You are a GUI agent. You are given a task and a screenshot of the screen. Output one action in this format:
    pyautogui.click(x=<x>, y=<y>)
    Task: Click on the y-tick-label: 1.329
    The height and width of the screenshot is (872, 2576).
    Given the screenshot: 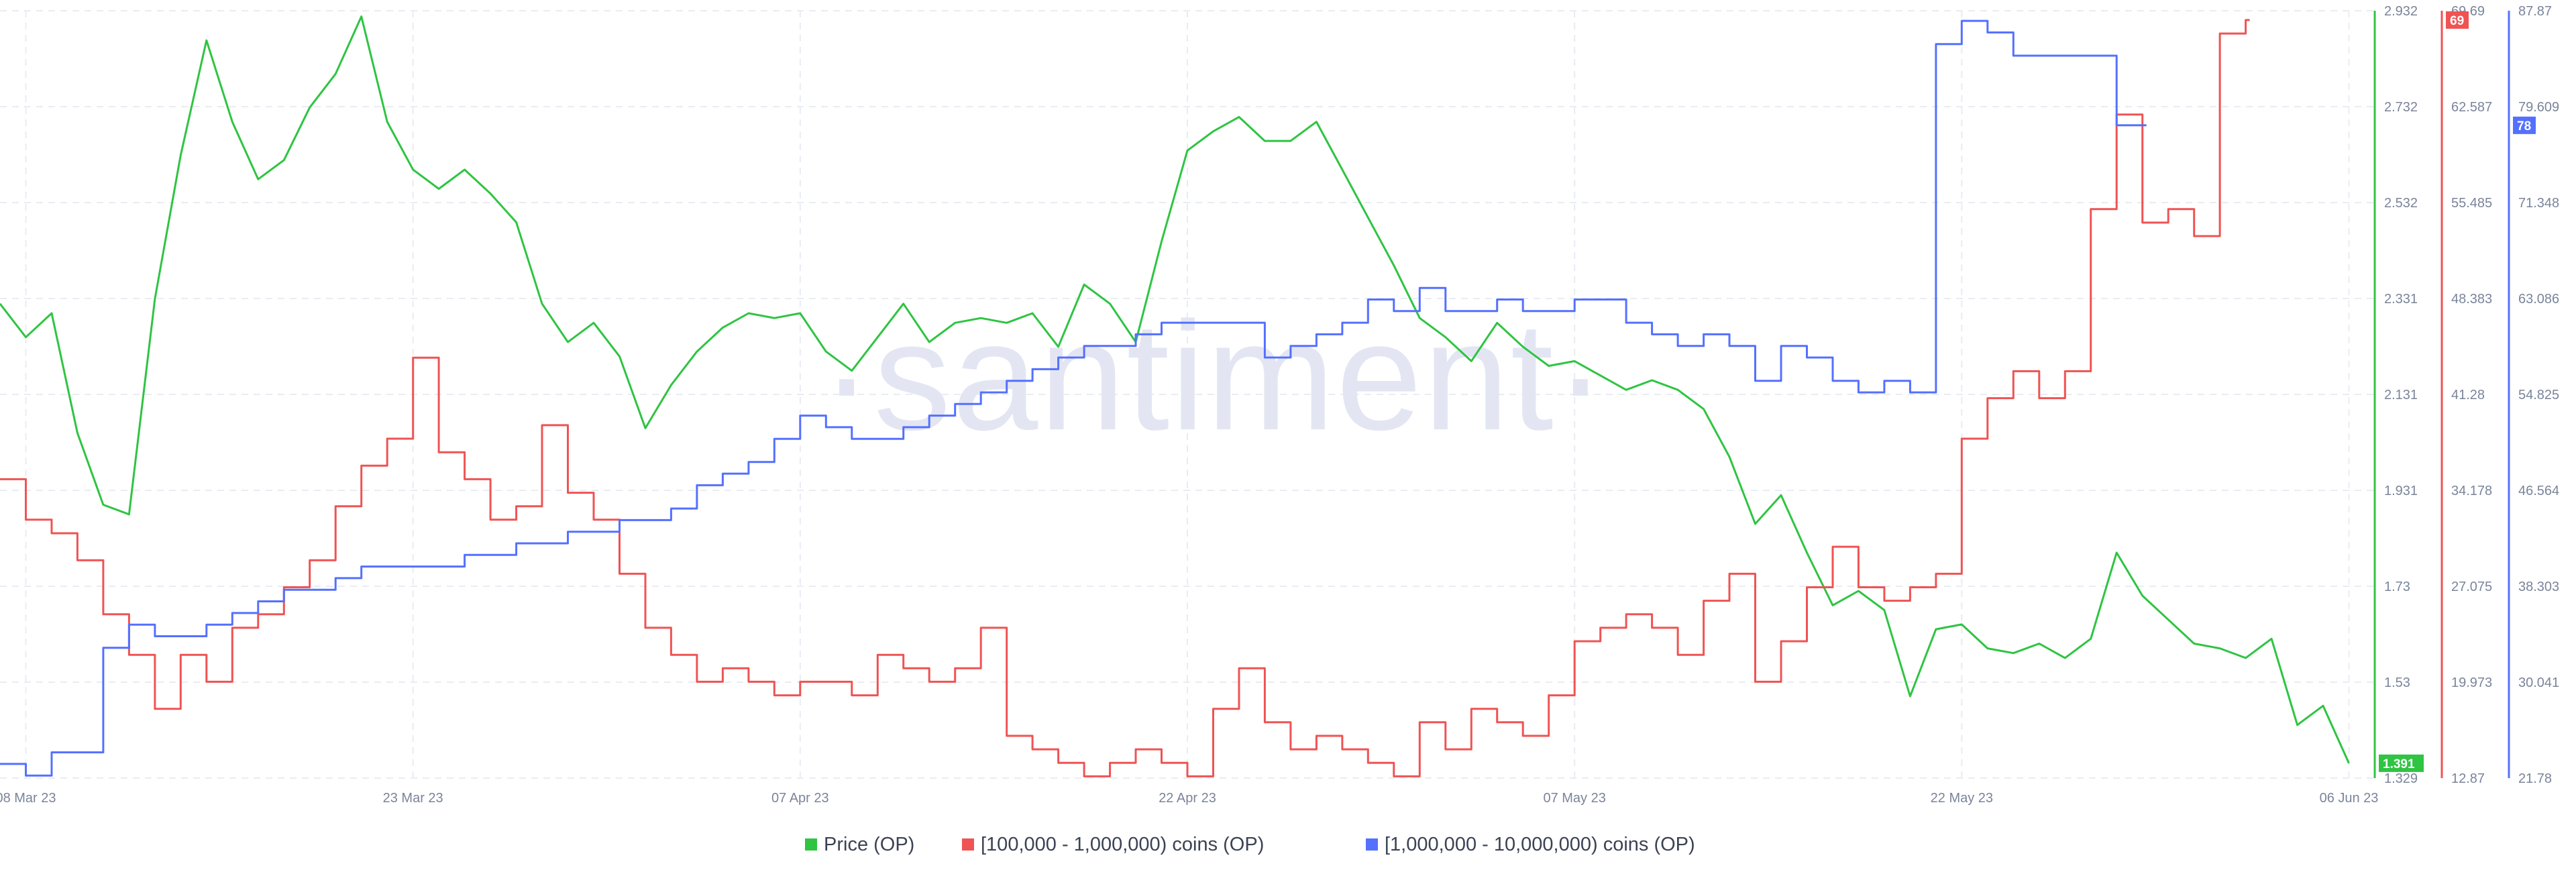 What is the action you would take?
    pyautogui.click(x=2401, y=778)
    